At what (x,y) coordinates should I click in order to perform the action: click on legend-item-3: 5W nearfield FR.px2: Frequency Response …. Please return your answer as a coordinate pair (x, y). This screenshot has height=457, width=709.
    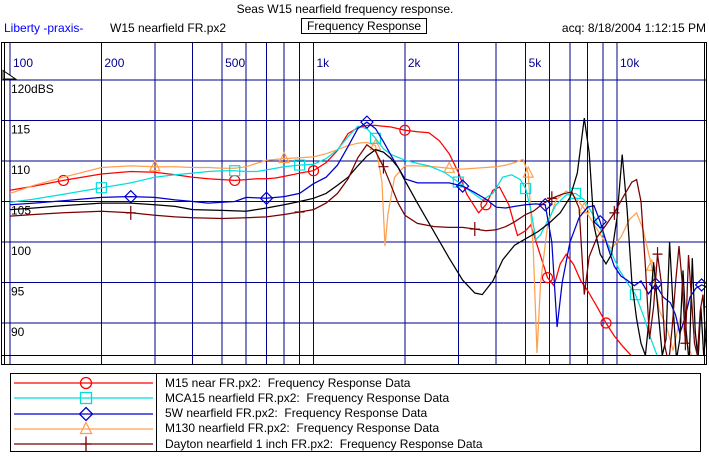
    Looking at the image, I should click on (355, 413).